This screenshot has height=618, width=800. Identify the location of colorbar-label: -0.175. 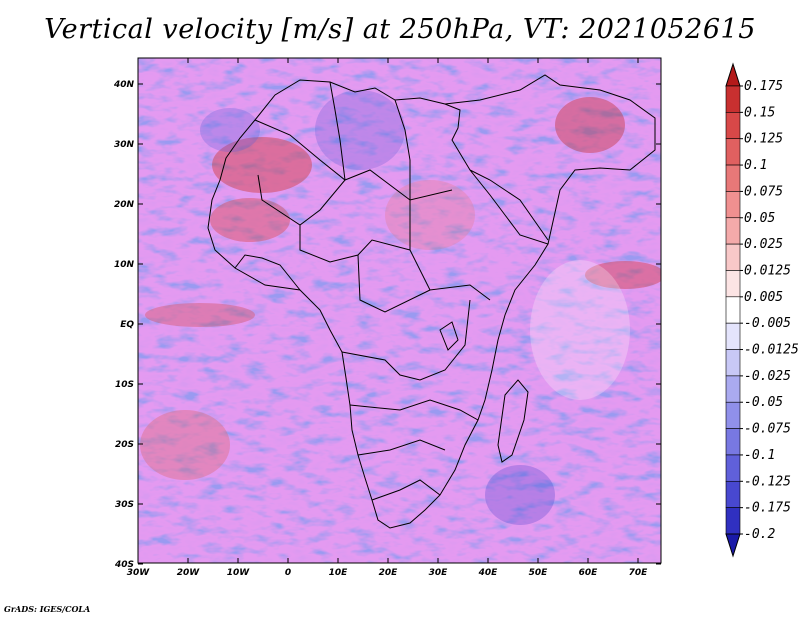
(767, 508).